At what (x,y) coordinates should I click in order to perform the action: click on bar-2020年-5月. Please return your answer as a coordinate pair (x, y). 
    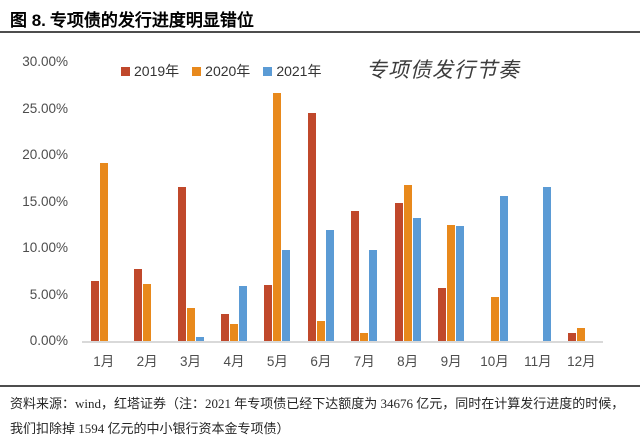
    Looking at the image, I should click on (277, 216).